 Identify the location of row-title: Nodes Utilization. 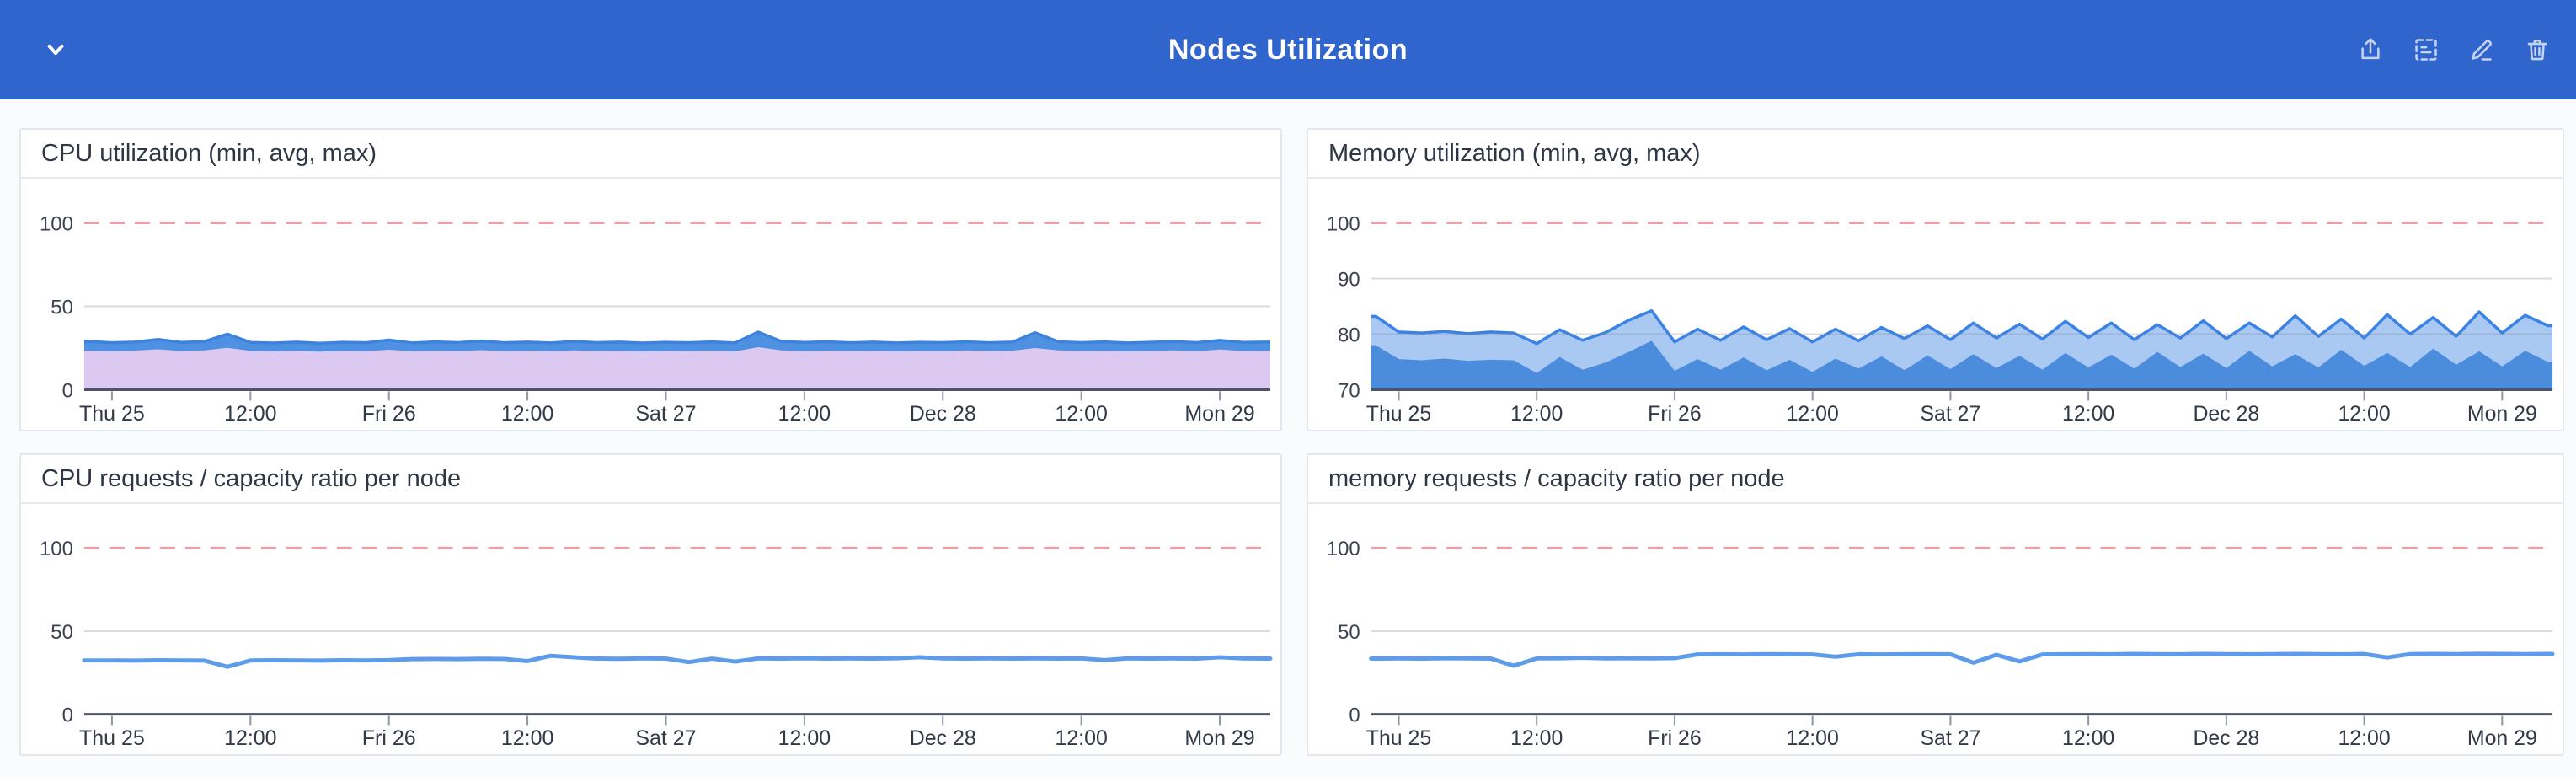
(1288, 49).